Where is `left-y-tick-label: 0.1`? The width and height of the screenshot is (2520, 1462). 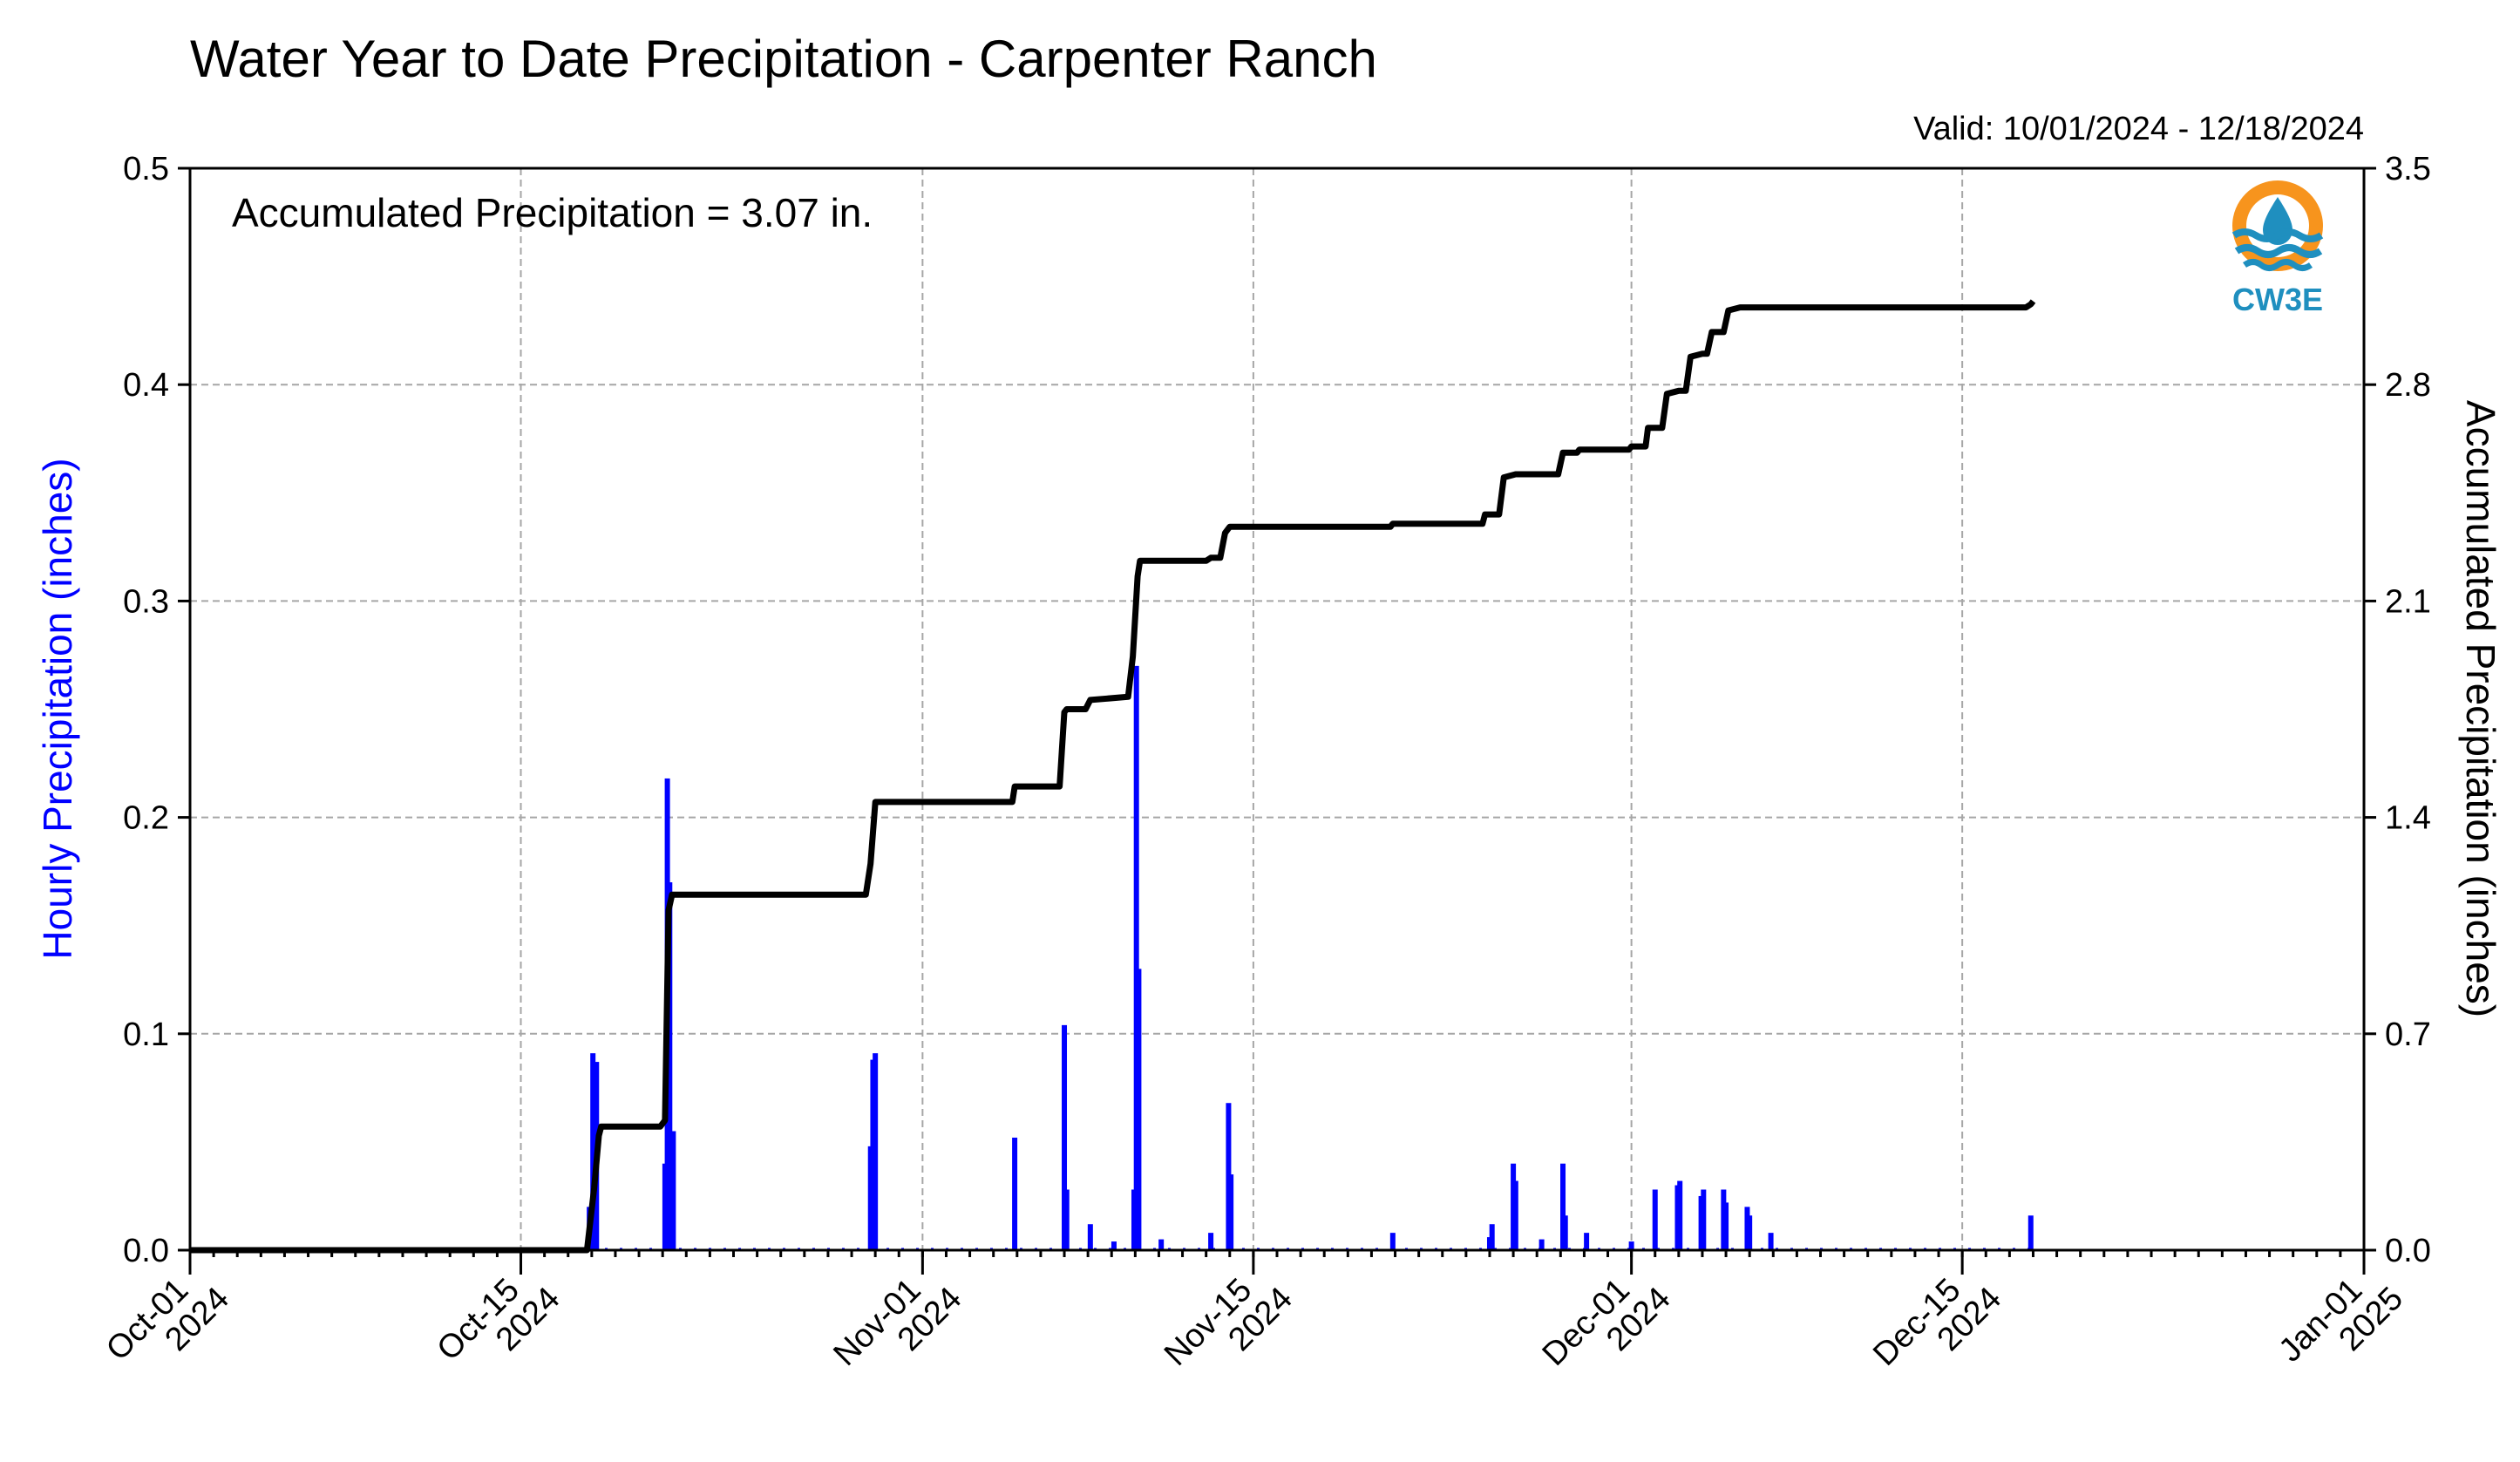 left-y-tick-label: 0.1 is located at coordinates (146, 1035).